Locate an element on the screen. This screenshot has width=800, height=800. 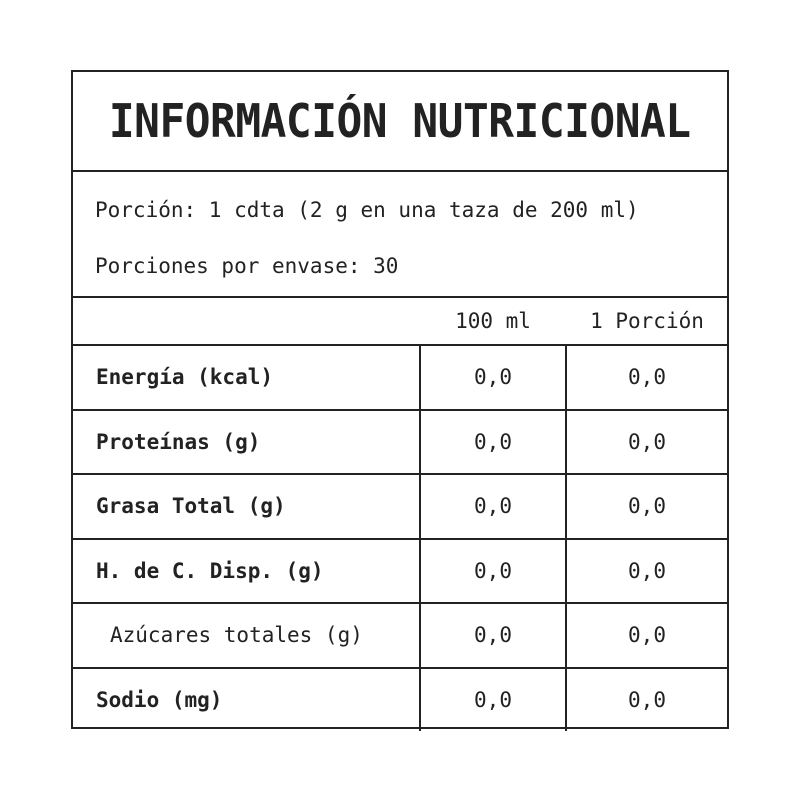
table-row: Grasa Total (g) 0,0 0,0 is located at coordinates (400, 507).